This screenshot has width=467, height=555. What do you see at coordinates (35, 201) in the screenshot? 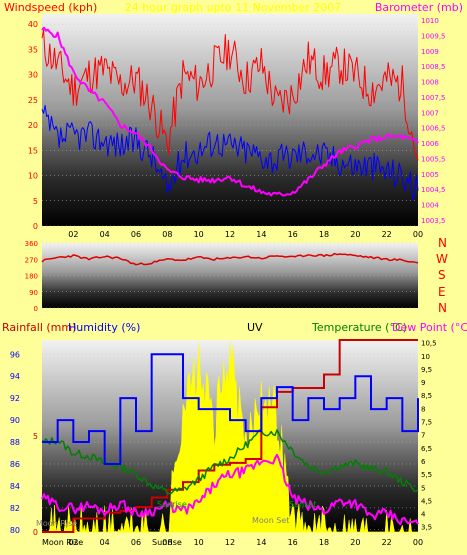
I see `windspeed-tick-label: 5` at bounding box center [35, 201].